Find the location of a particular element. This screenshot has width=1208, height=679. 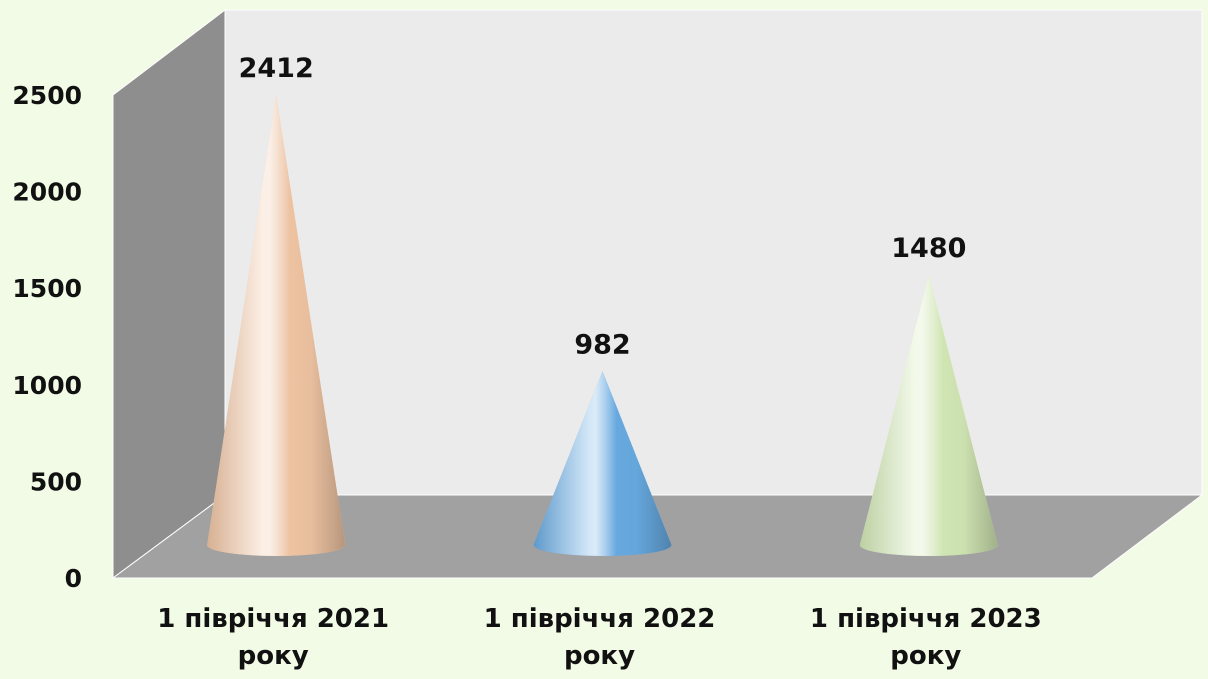

data-label: 982 is located at coordinates (602, 344).